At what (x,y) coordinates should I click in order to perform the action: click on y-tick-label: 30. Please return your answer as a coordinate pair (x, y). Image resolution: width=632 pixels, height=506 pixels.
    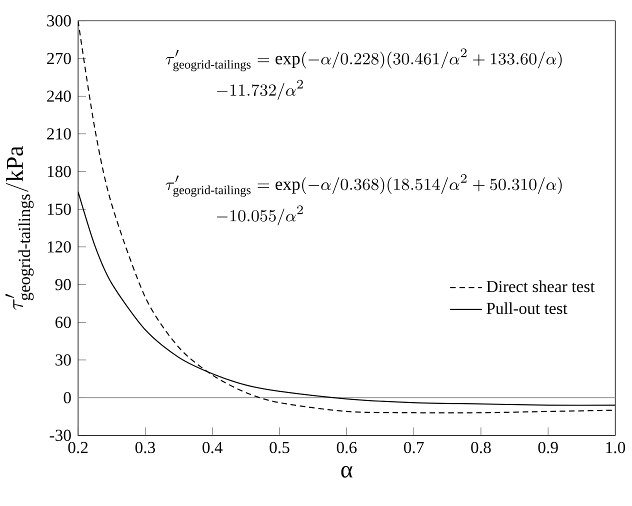
    Looking at the image, I should click on (63, 360).